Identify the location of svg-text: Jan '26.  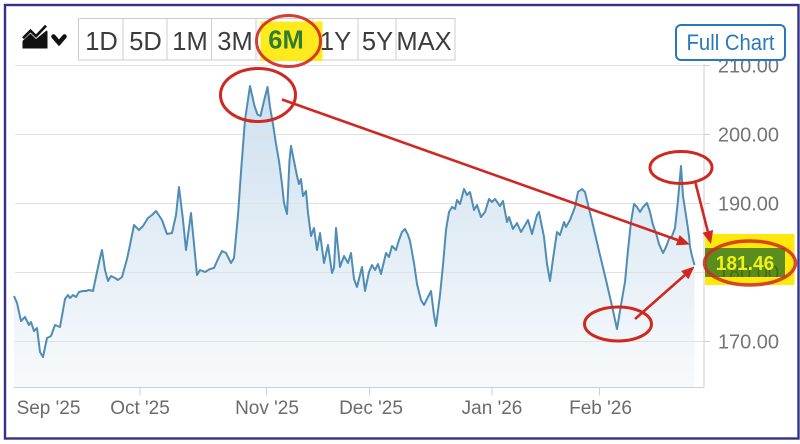
(492, 408).